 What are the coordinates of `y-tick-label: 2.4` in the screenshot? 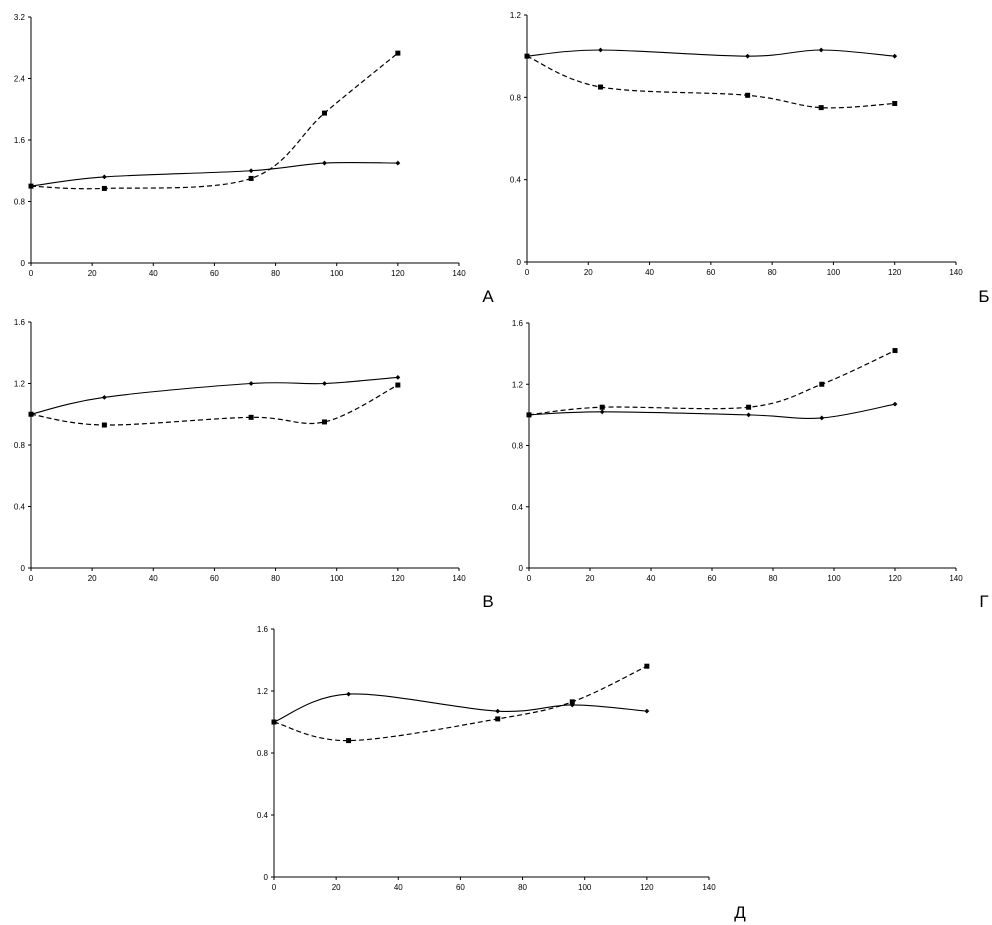 It's located at (20, 79).